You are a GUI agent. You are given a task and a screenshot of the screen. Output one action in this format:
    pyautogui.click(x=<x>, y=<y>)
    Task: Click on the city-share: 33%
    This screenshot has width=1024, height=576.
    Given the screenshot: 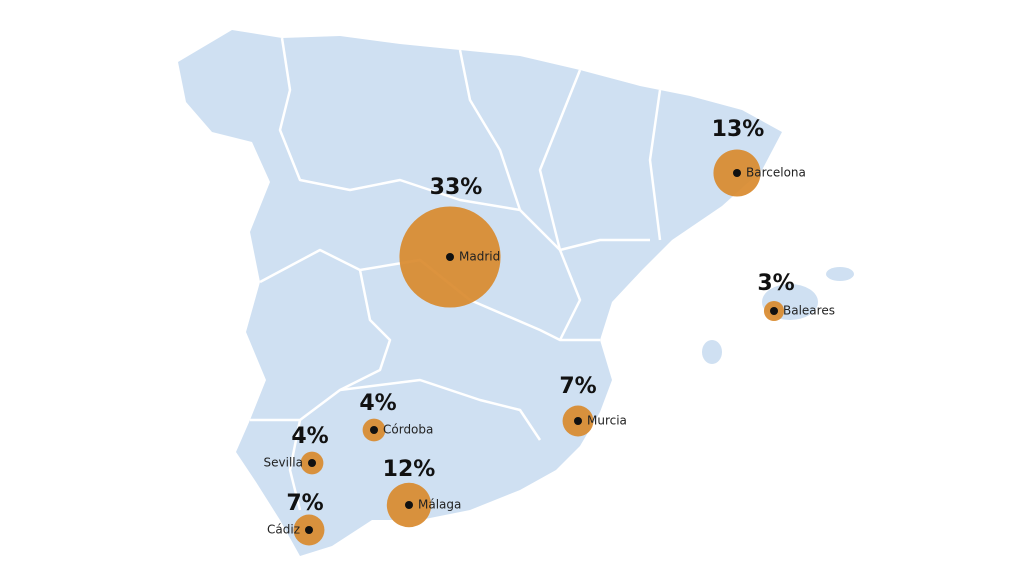 What is the action you would take?
    pyautogui.click(x=456, y=187)
    